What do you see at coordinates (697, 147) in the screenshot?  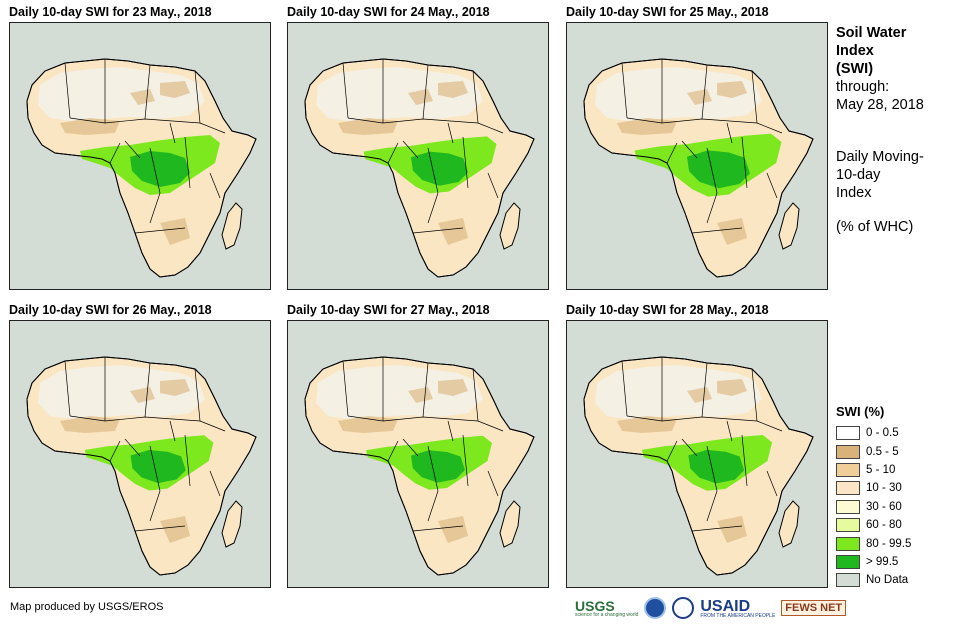 I see `map-panel: Daily 10-day SWI for 25 May., 2018` at bounding box center [697, 147].